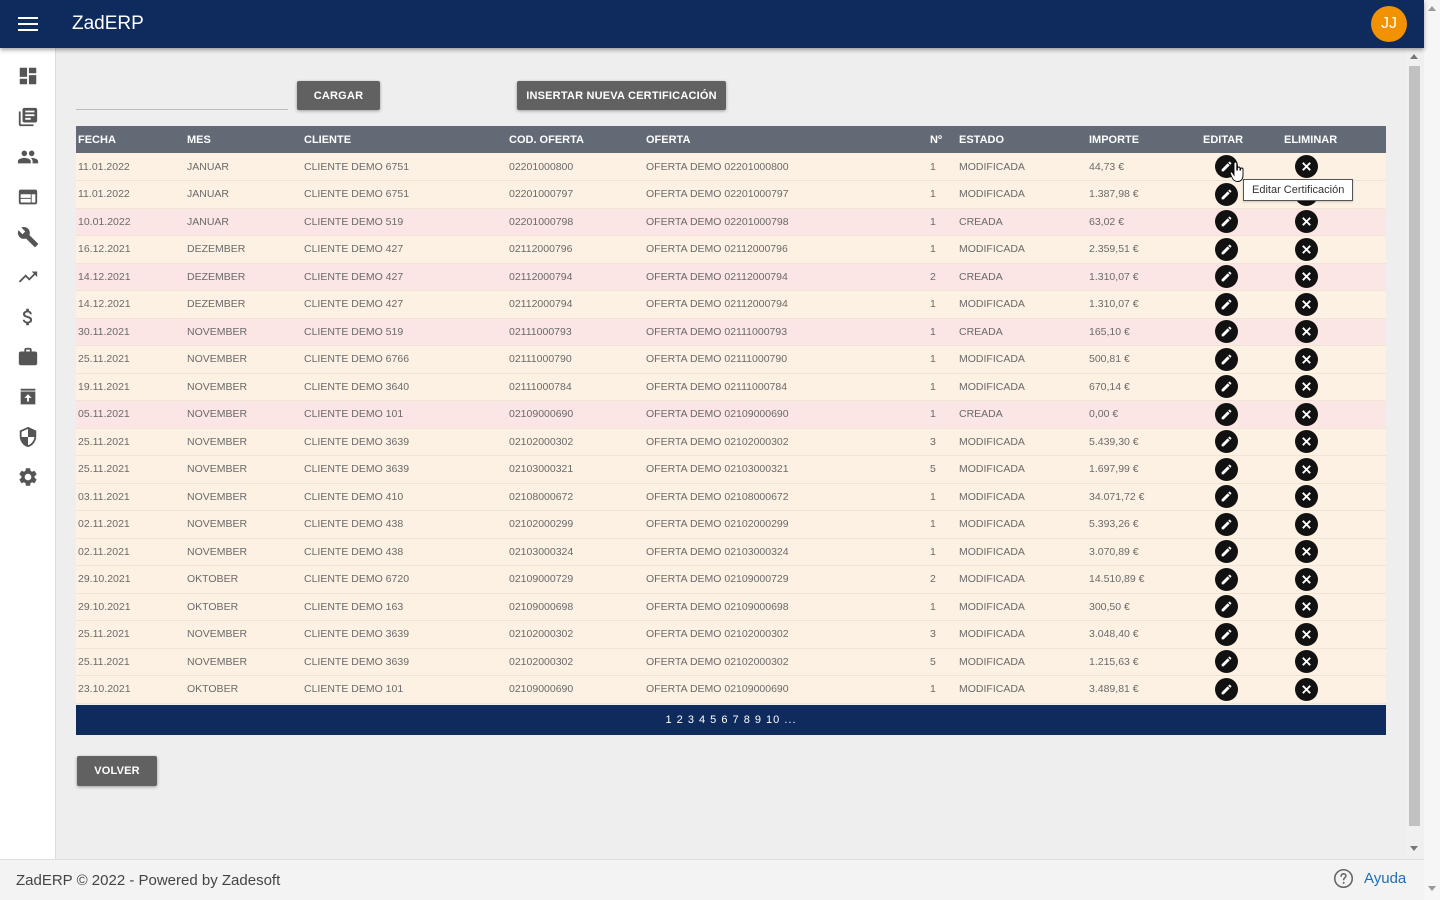 This screenshot has height=900, width=1440. Describe the element at coordinates (786, 167) in the screenshot. I see `cell-oferta: OFERTA DEMO 02201000800` at that location.